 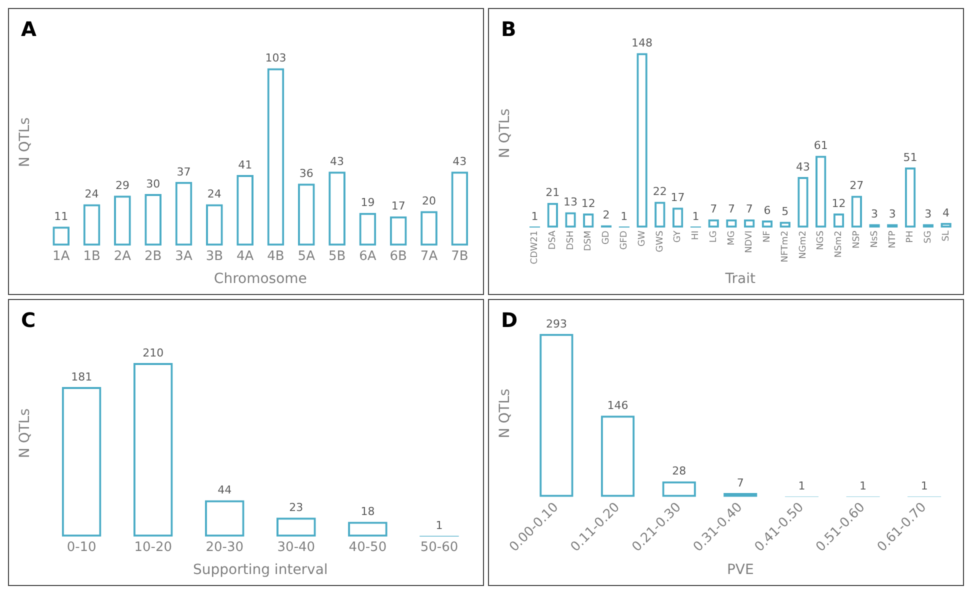 What do you see at coordinates (260, 279) in the screenshot?
I see `x-axis-title: Chromosome` at bounding box center [260, 279].